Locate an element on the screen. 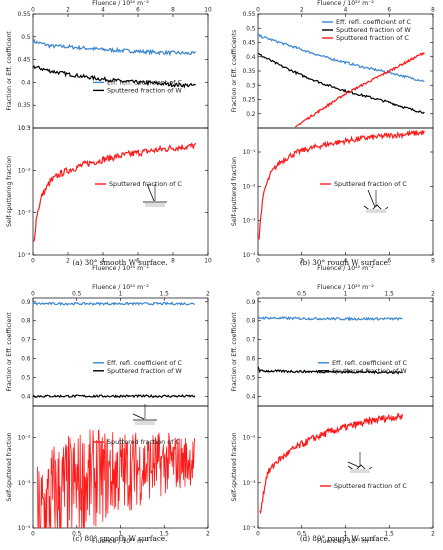 This screenshot has height=550, width=443. y-tick-label-top: 0.3 is located at coordinates (26, 129).